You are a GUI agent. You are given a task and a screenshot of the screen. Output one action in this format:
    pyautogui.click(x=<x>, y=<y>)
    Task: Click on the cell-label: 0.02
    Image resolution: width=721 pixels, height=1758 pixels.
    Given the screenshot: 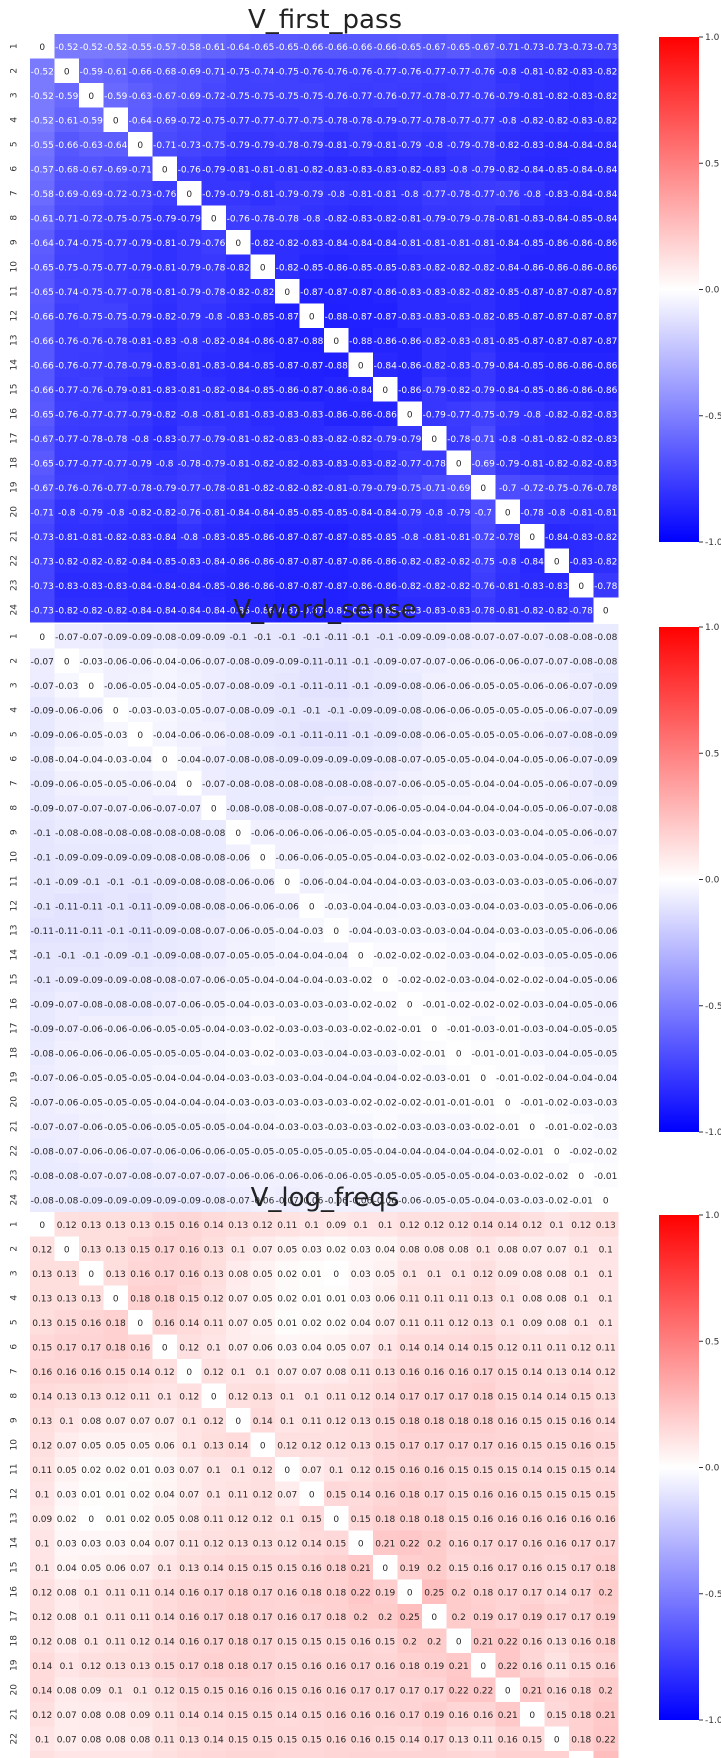 What is the action you would take?
    pyautogui.click(x=312, y=1324)
    